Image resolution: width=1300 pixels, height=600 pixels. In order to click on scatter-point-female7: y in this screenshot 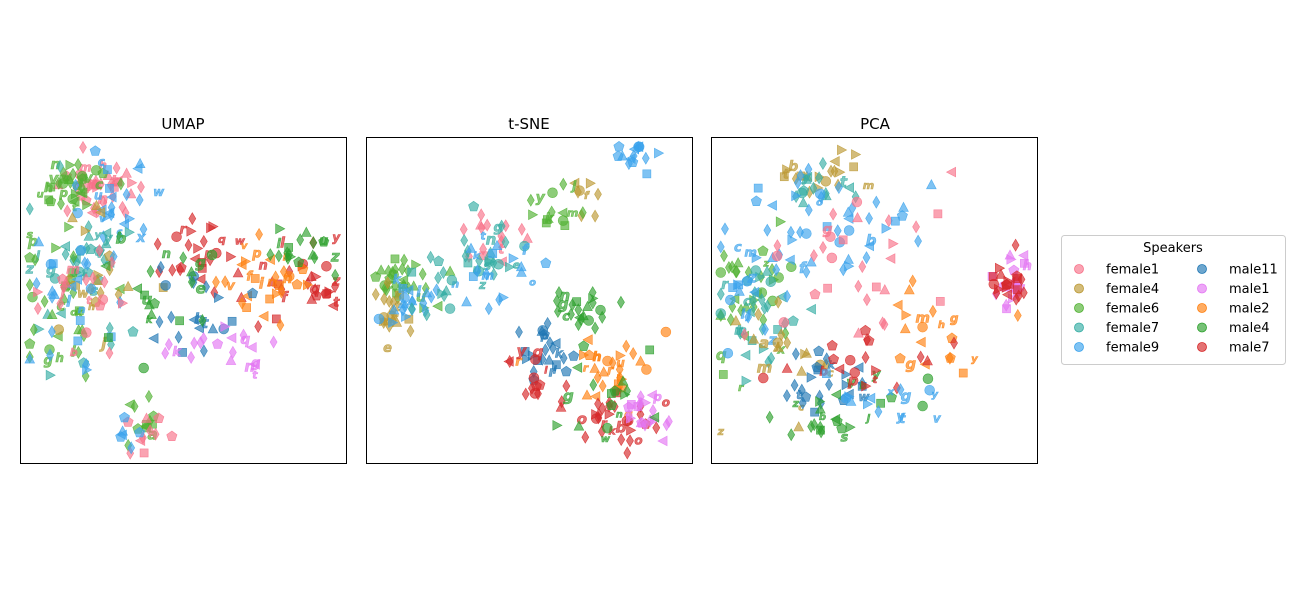, I will do `click(108, 239)`.